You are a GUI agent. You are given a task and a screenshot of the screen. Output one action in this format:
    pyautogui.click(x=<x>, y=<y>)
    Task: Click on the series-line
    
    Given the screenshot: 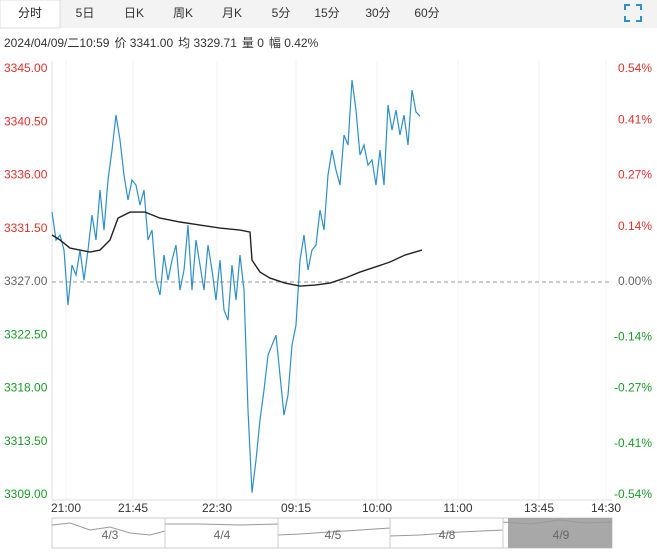 What is the action you would take?
    pyautogui.click(x=237, y=249)
    